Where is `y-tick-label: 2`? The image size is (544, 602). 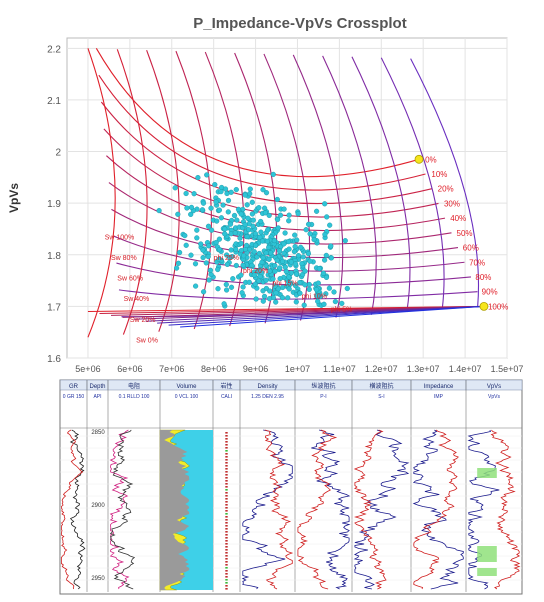 y-tick-label: 2 is located at coordinates (58, 153).